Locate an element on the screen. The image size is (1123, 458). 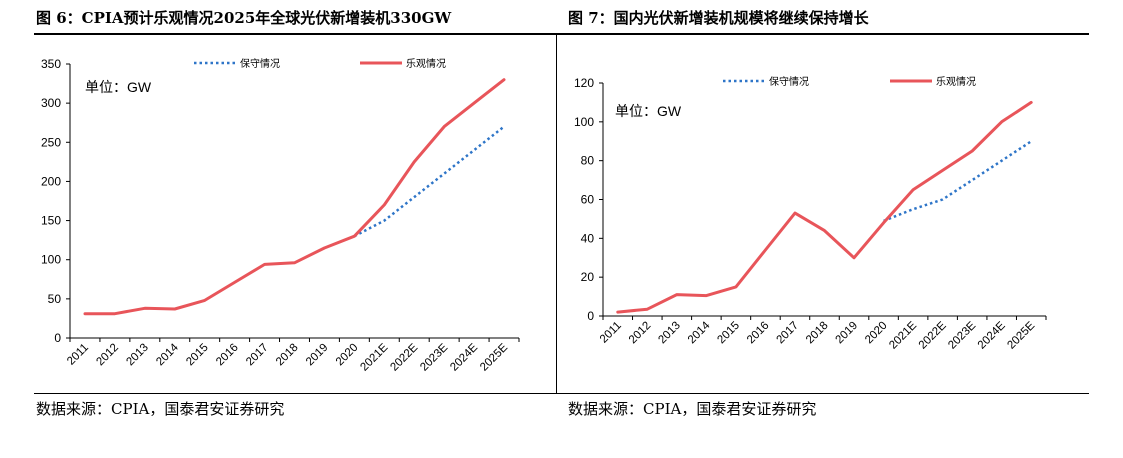
right-x-tick-label: 2019 is located at coordinates (847, 333).